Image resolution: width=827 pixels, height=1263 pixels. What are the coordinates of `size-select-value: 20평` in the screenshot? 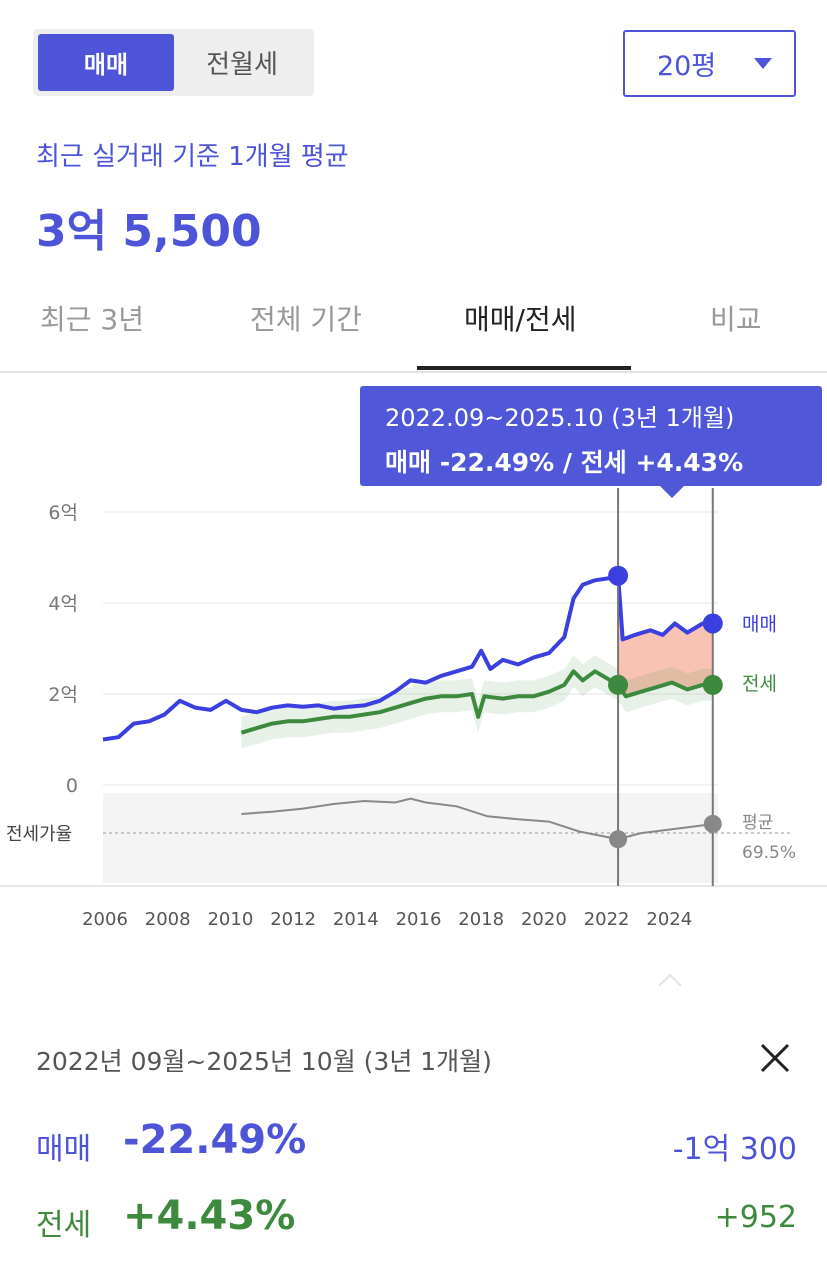 It's located at (687, 66).